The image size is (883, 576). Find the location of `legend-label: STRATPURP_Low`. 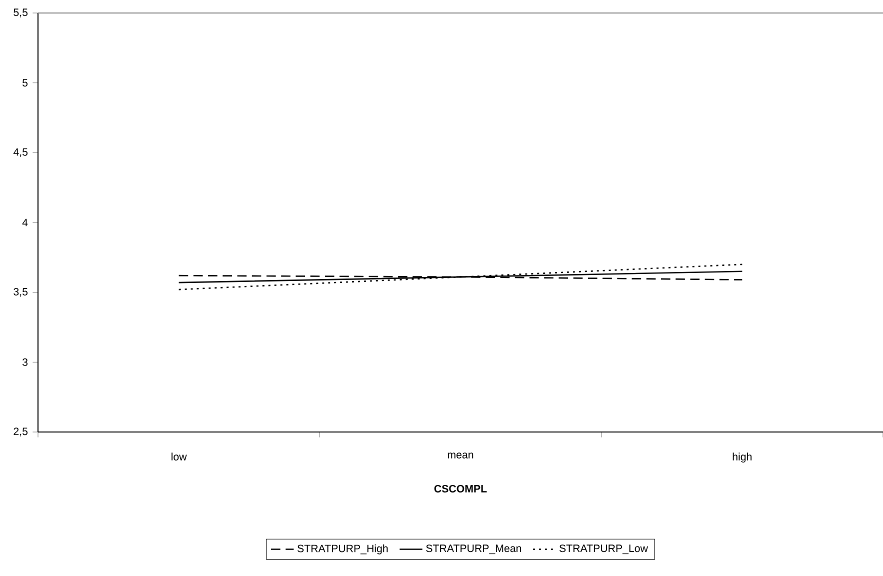

legend-label: STRATPURP_Low is located at coordinates (603, 549).